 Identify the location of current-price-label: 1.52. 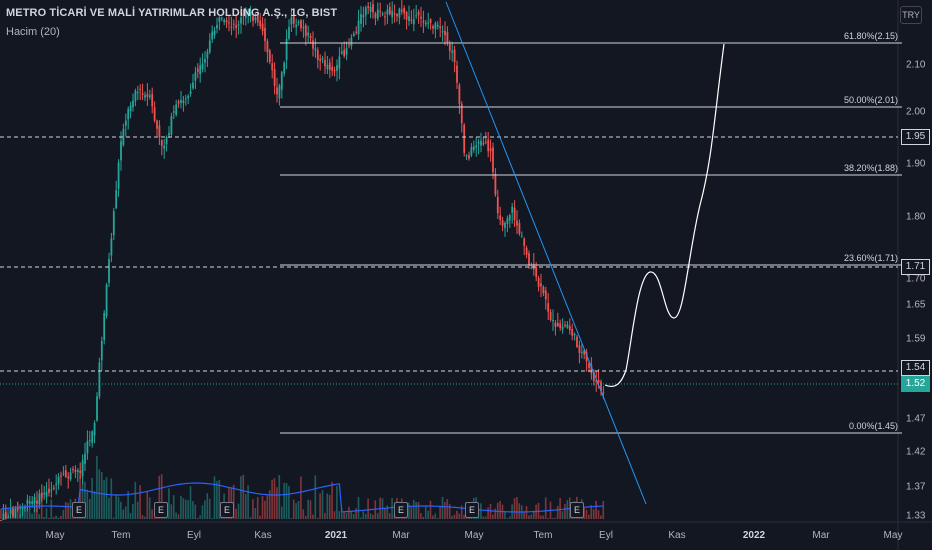
(915, 384).